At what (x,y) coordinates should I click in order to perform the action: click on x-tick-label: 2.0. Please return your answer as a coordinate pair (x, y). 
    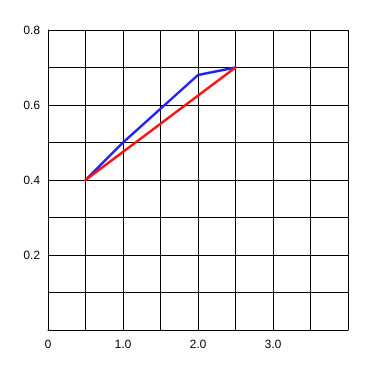
    Looking at the image, I should click on (198, 344).